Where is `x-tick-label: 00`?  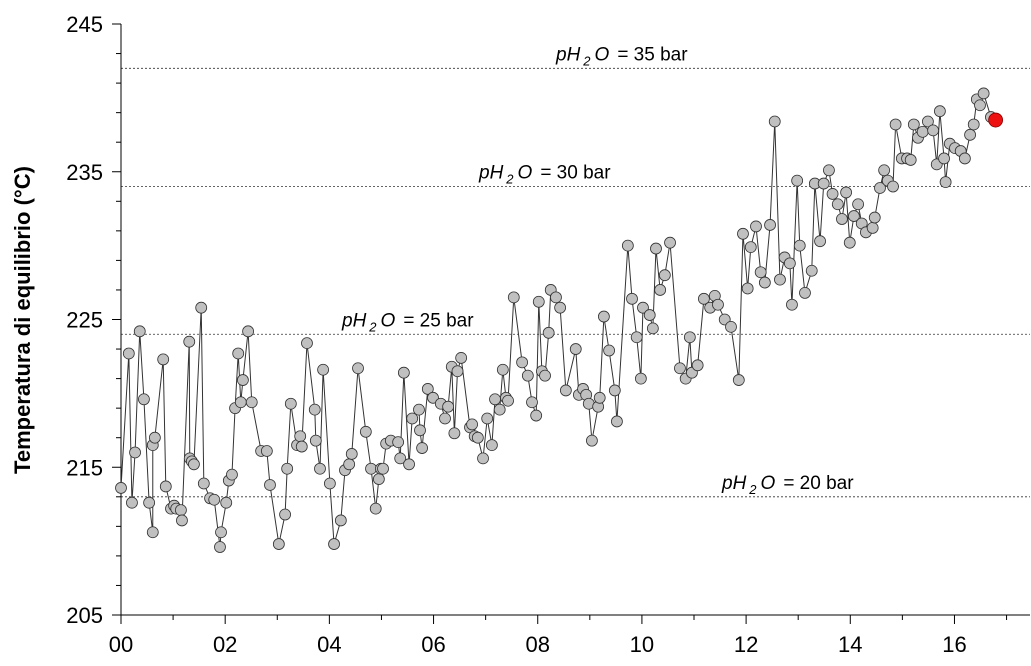
x-tick-label: 00 is located at coordinates (121, 644).